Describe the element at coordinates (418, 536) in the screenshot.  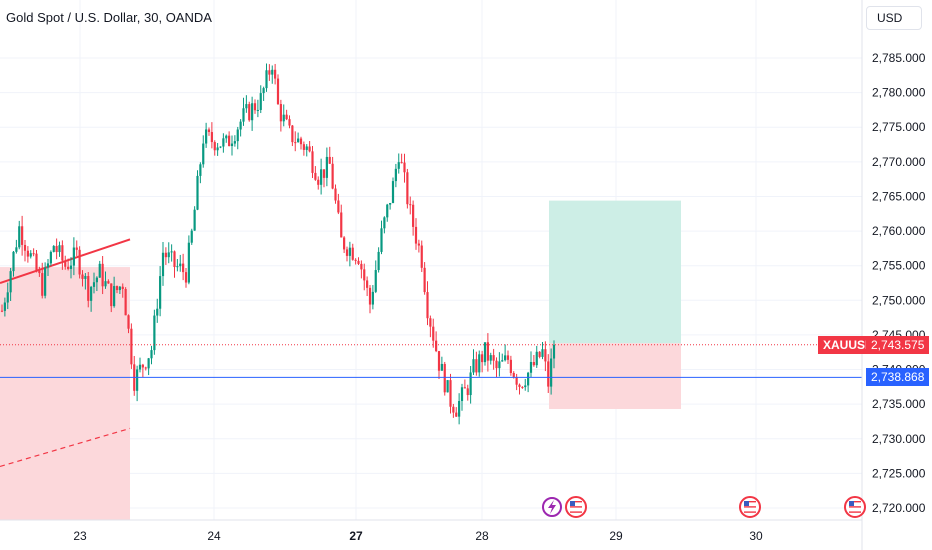
I see `time-axis: 23 24 27 28 29 30` at that location.